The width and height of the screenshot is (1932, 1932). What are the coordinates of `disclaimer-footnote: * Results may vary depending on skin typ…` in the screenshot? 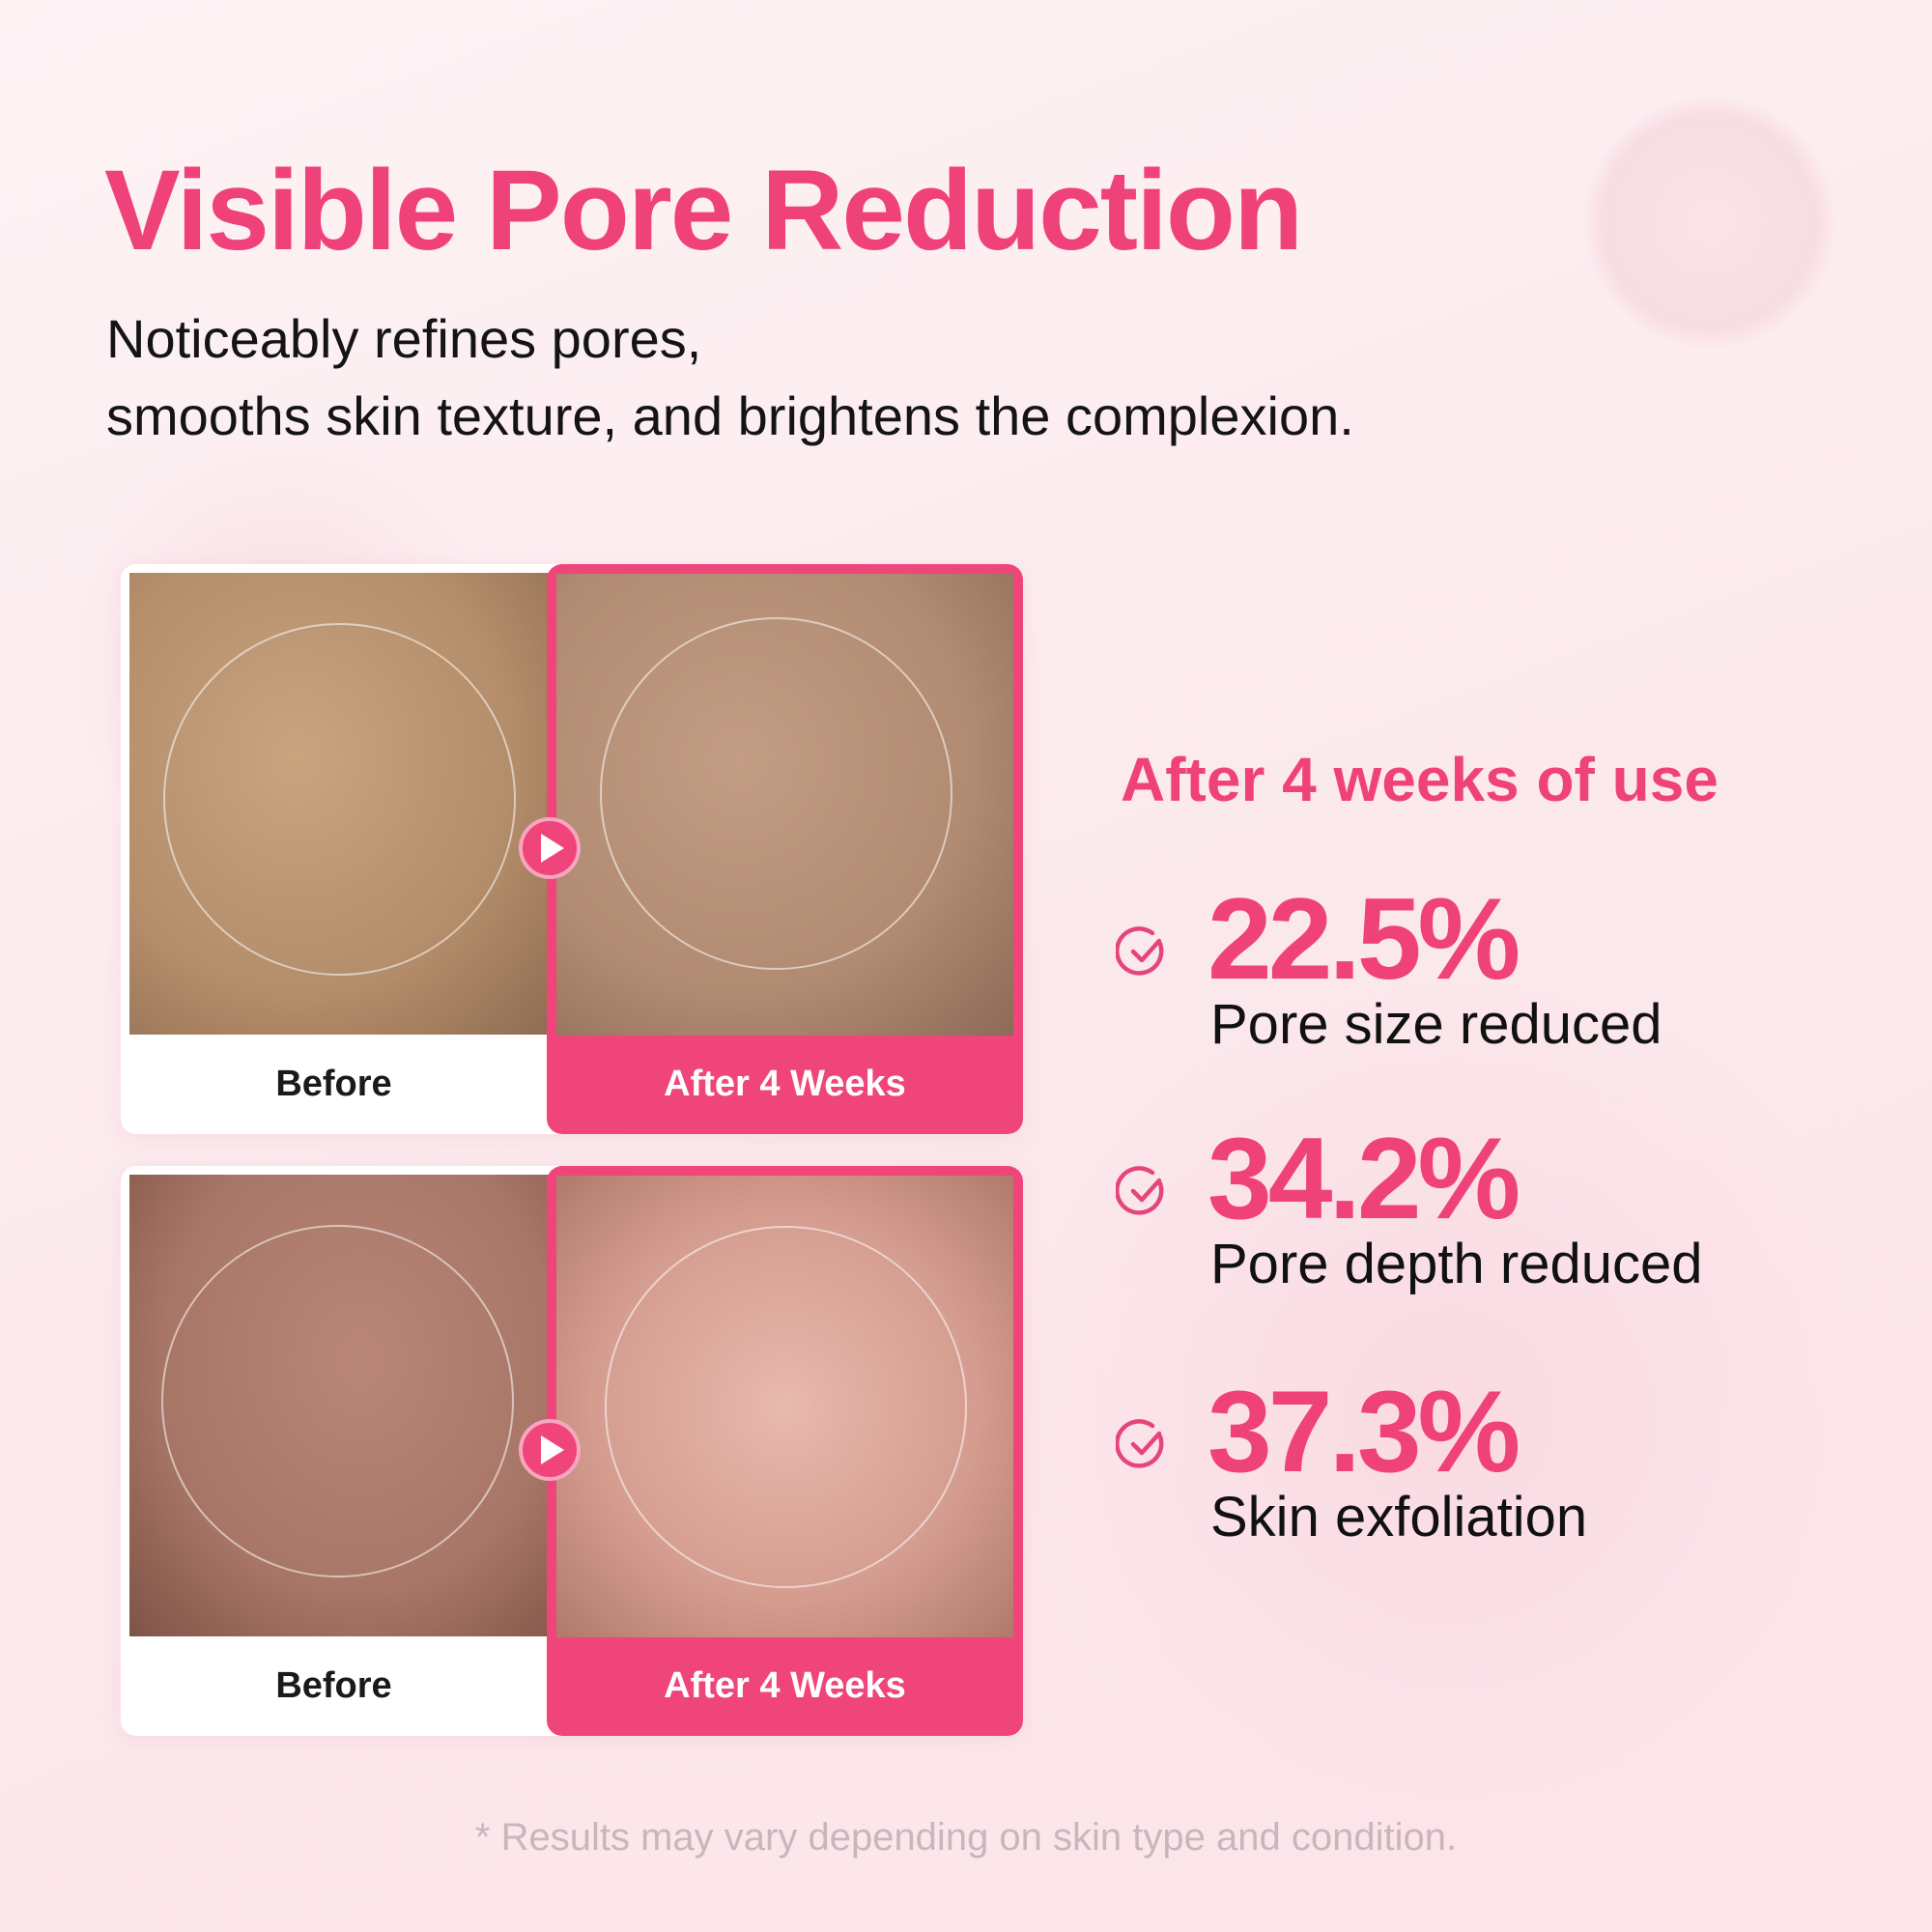 It's located at (966, 1837).